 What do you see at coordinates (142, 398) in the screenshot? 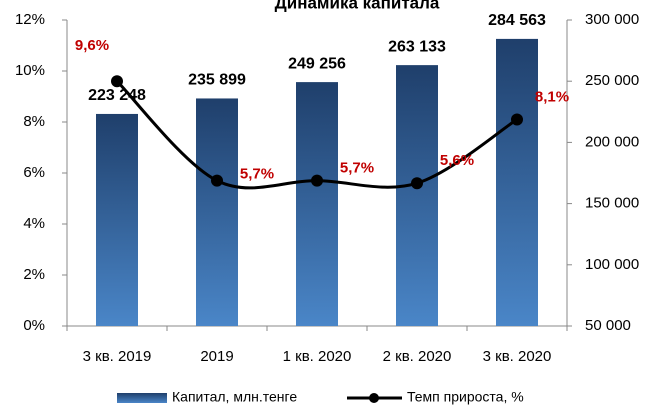
I see `legend-swatch` at bounding box center [142, 398].